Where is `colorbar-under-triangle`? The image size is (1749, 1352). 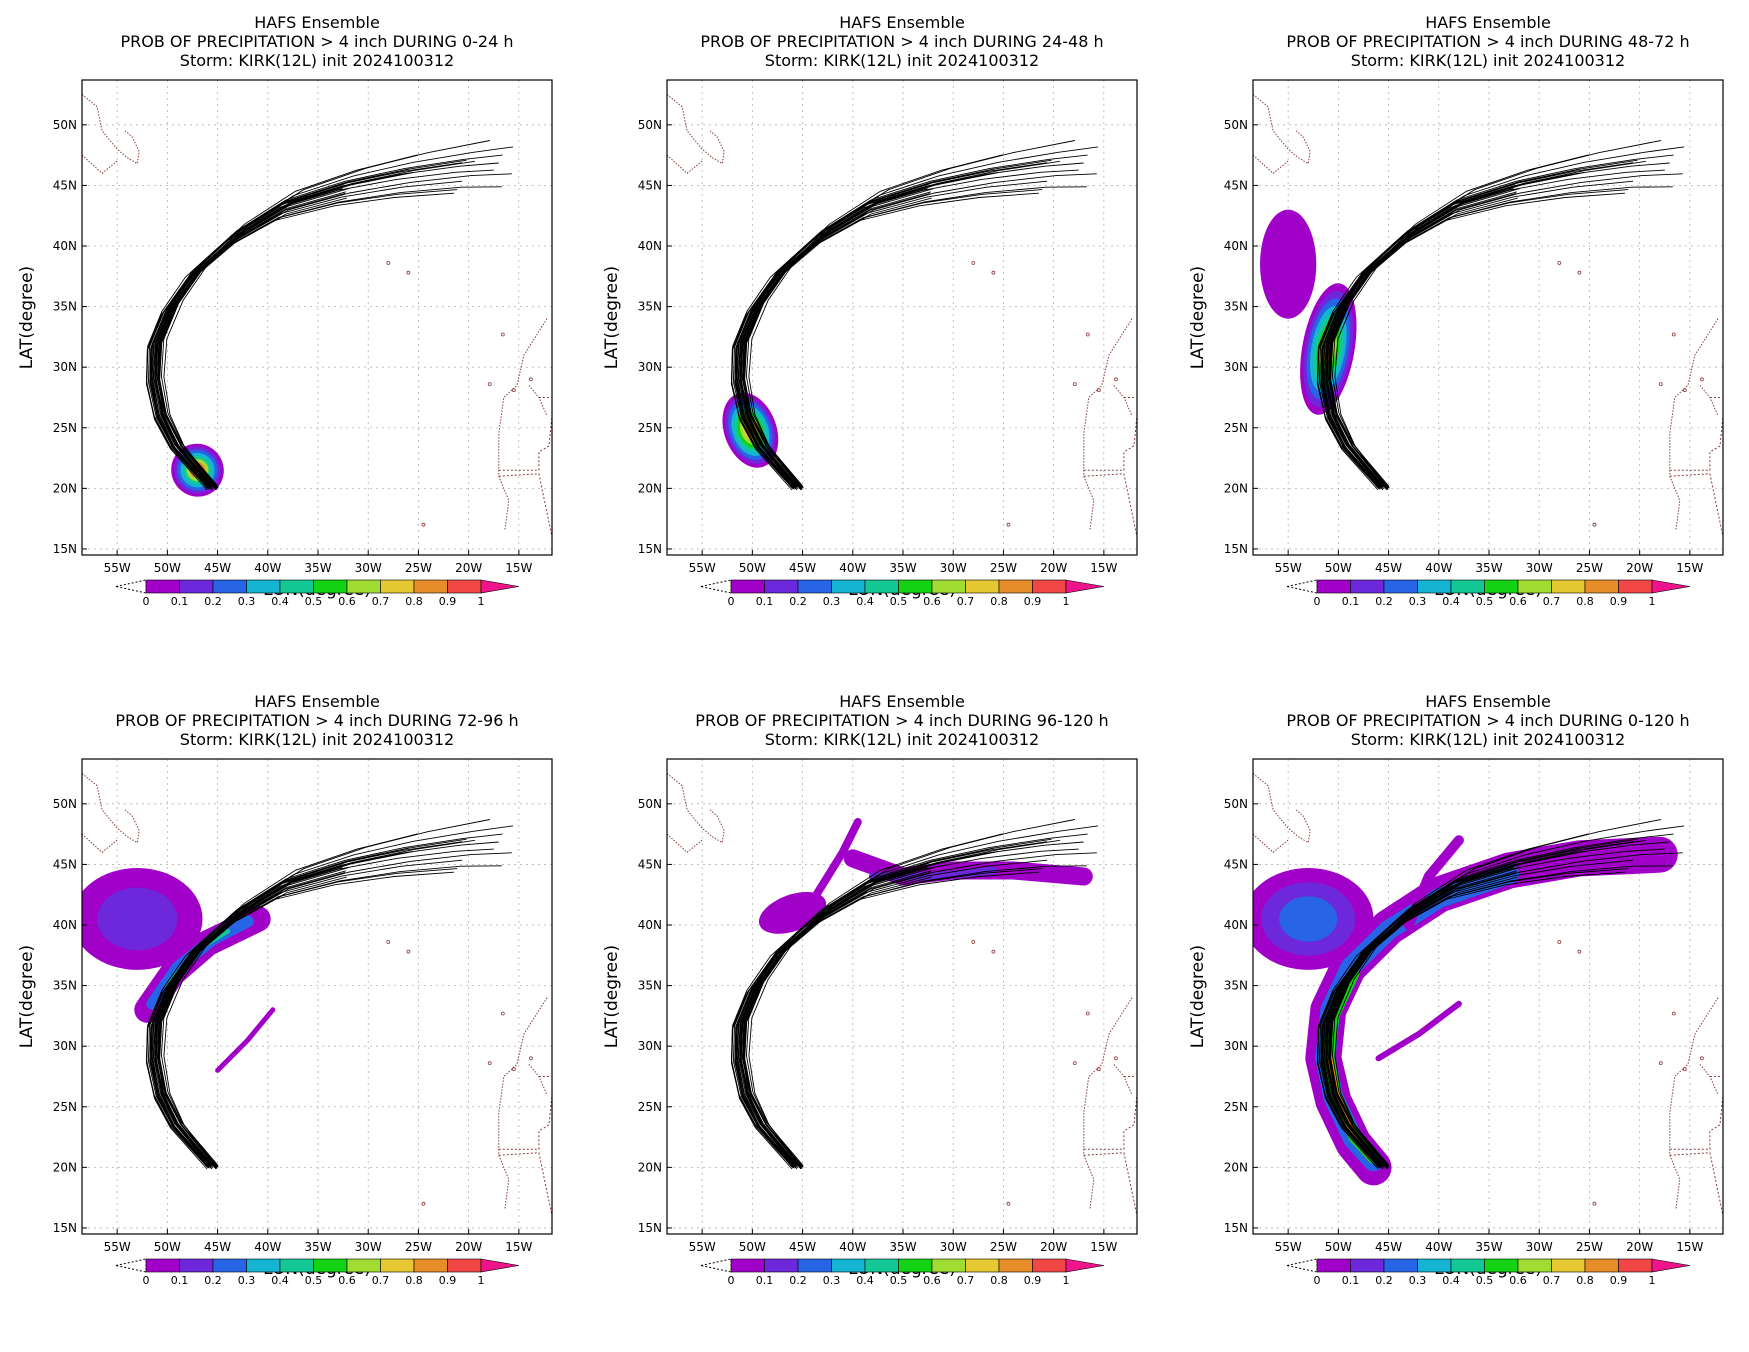 colorbar-under-triangle is located at coordinates (131, 1265).